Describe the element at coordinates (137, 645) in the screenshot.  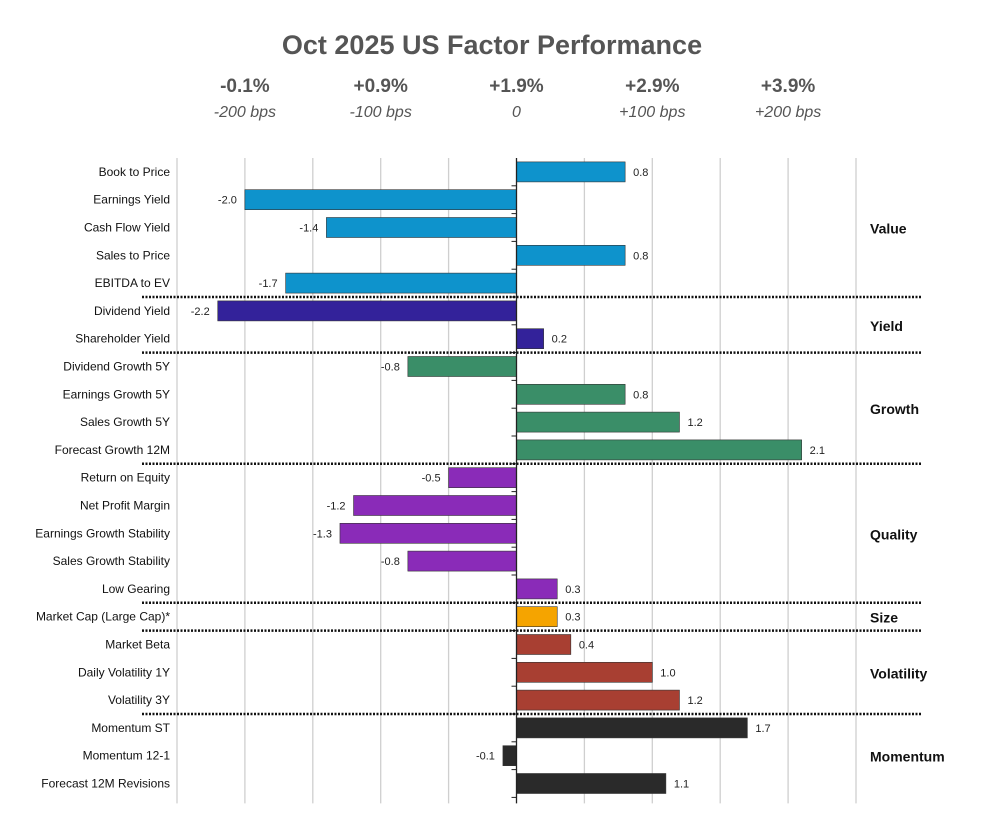
I see `category-label: Market Beta` at that location.